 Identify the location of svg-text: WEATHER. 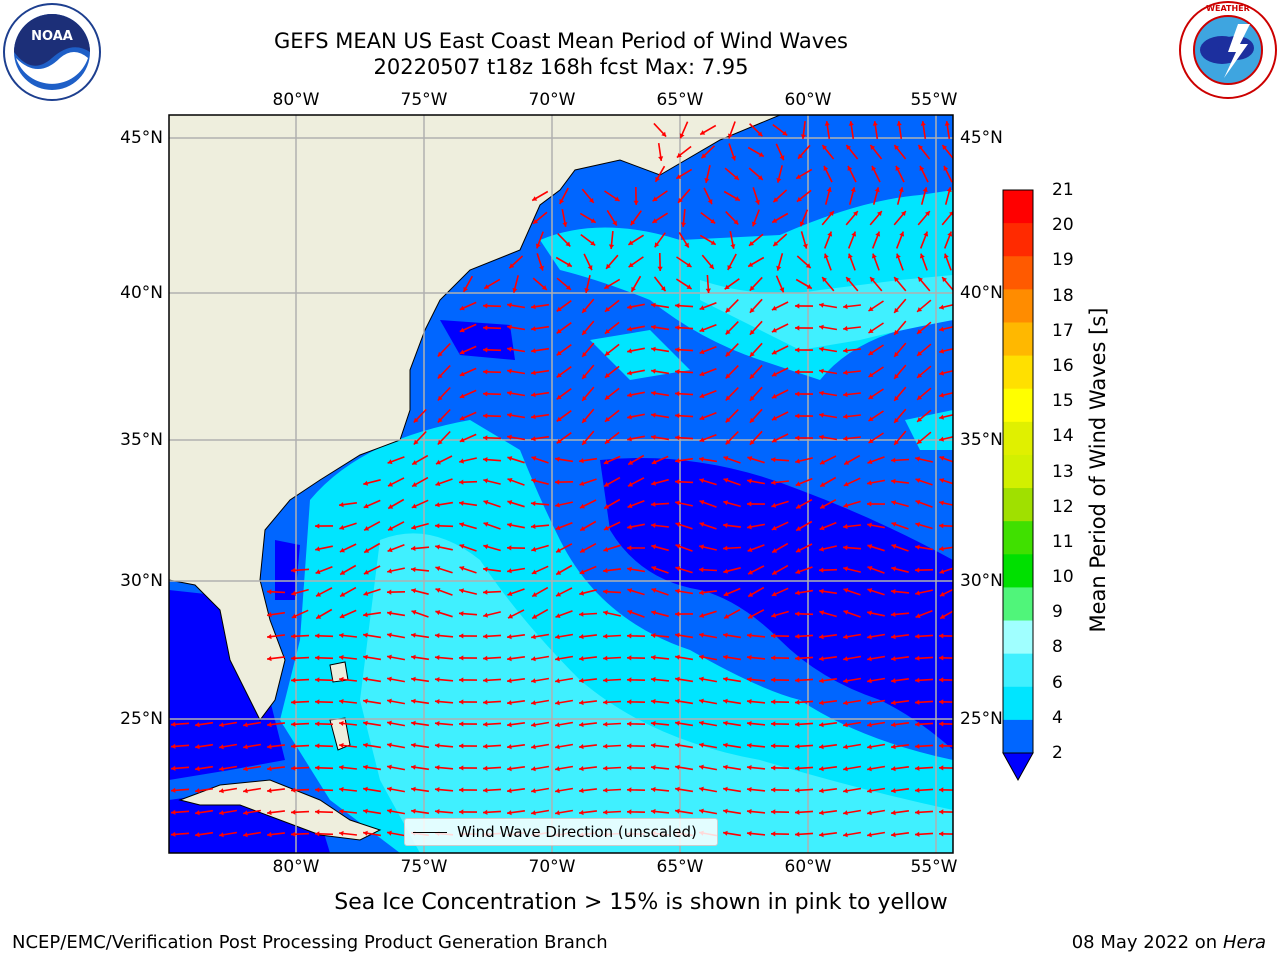
(1228, 8).